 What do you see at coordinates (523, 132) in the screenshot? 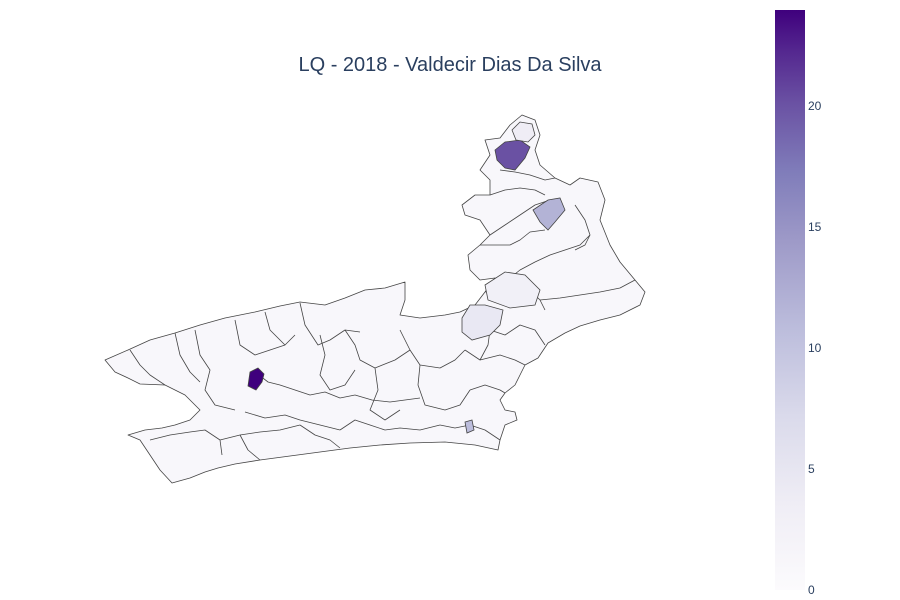
I see `map-region-highlight-north-top` at bounding box center [523, 132].